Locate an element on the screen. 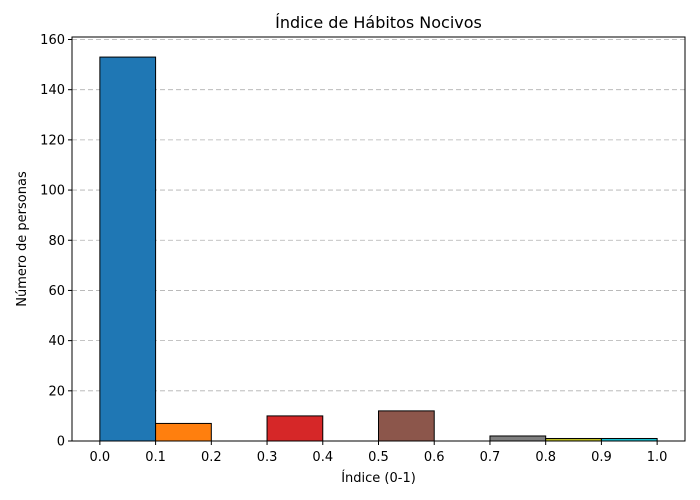 The width and height of the screenshot is (700, 500). x-tick-label: 0.3 is located at coordinates (267, 457).